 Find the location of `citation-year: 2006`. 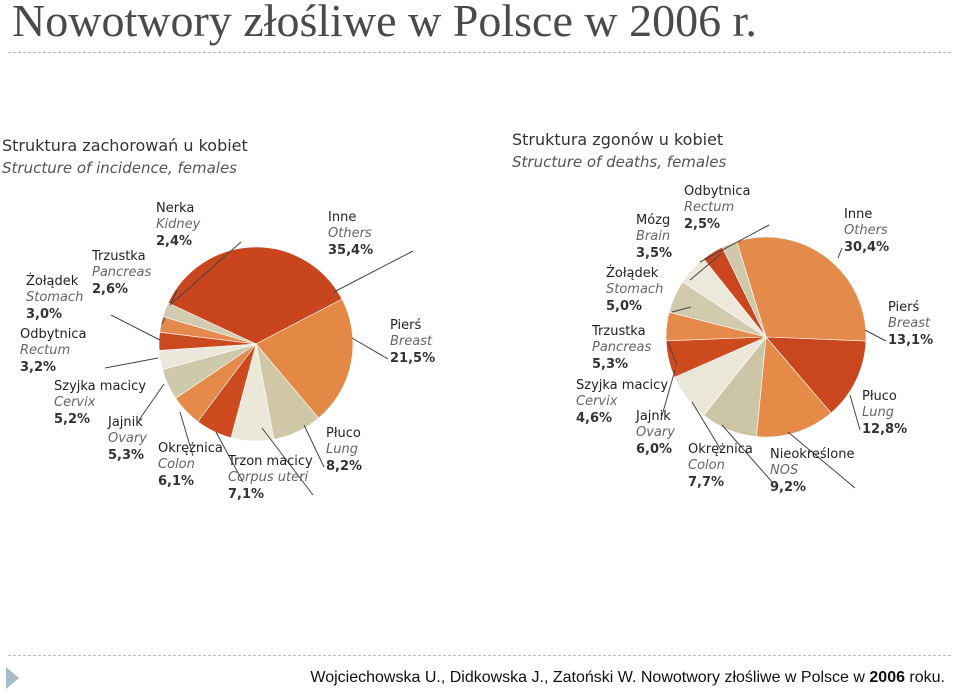

citation-year: 2006 is located at coordinates (887, 677).